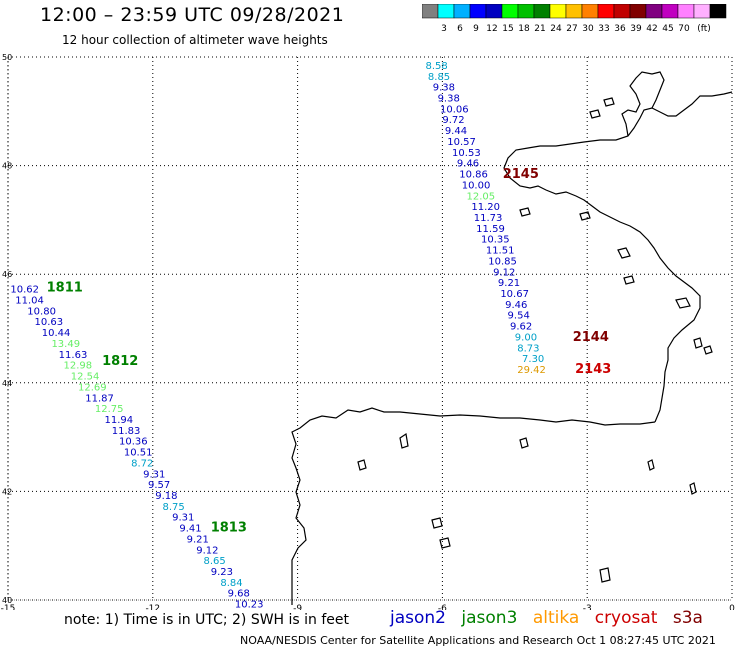 The width and height of the screenshot is (740, 650). I want to click on color-swatch, so click(718, 11).